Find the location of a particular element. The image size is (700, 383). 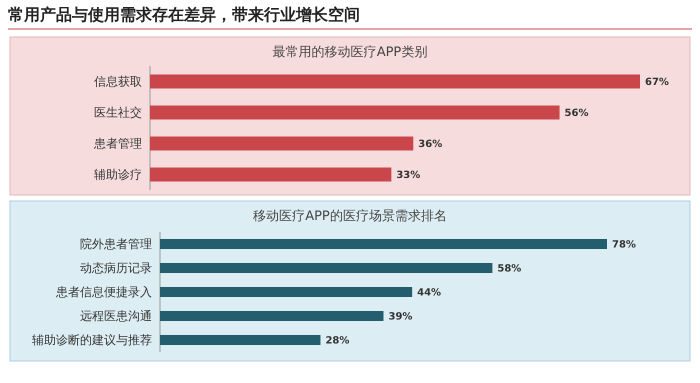

y-tick-label: 医生社交 is located at coordinates (118, 113).